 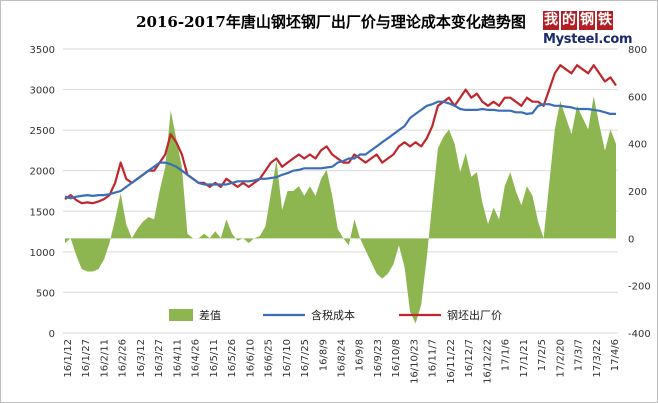 What do you see at coordinates (42, 172) in the screenshot?
I see `y-left-tick-label: 2000` at bounding box center [42, 172].